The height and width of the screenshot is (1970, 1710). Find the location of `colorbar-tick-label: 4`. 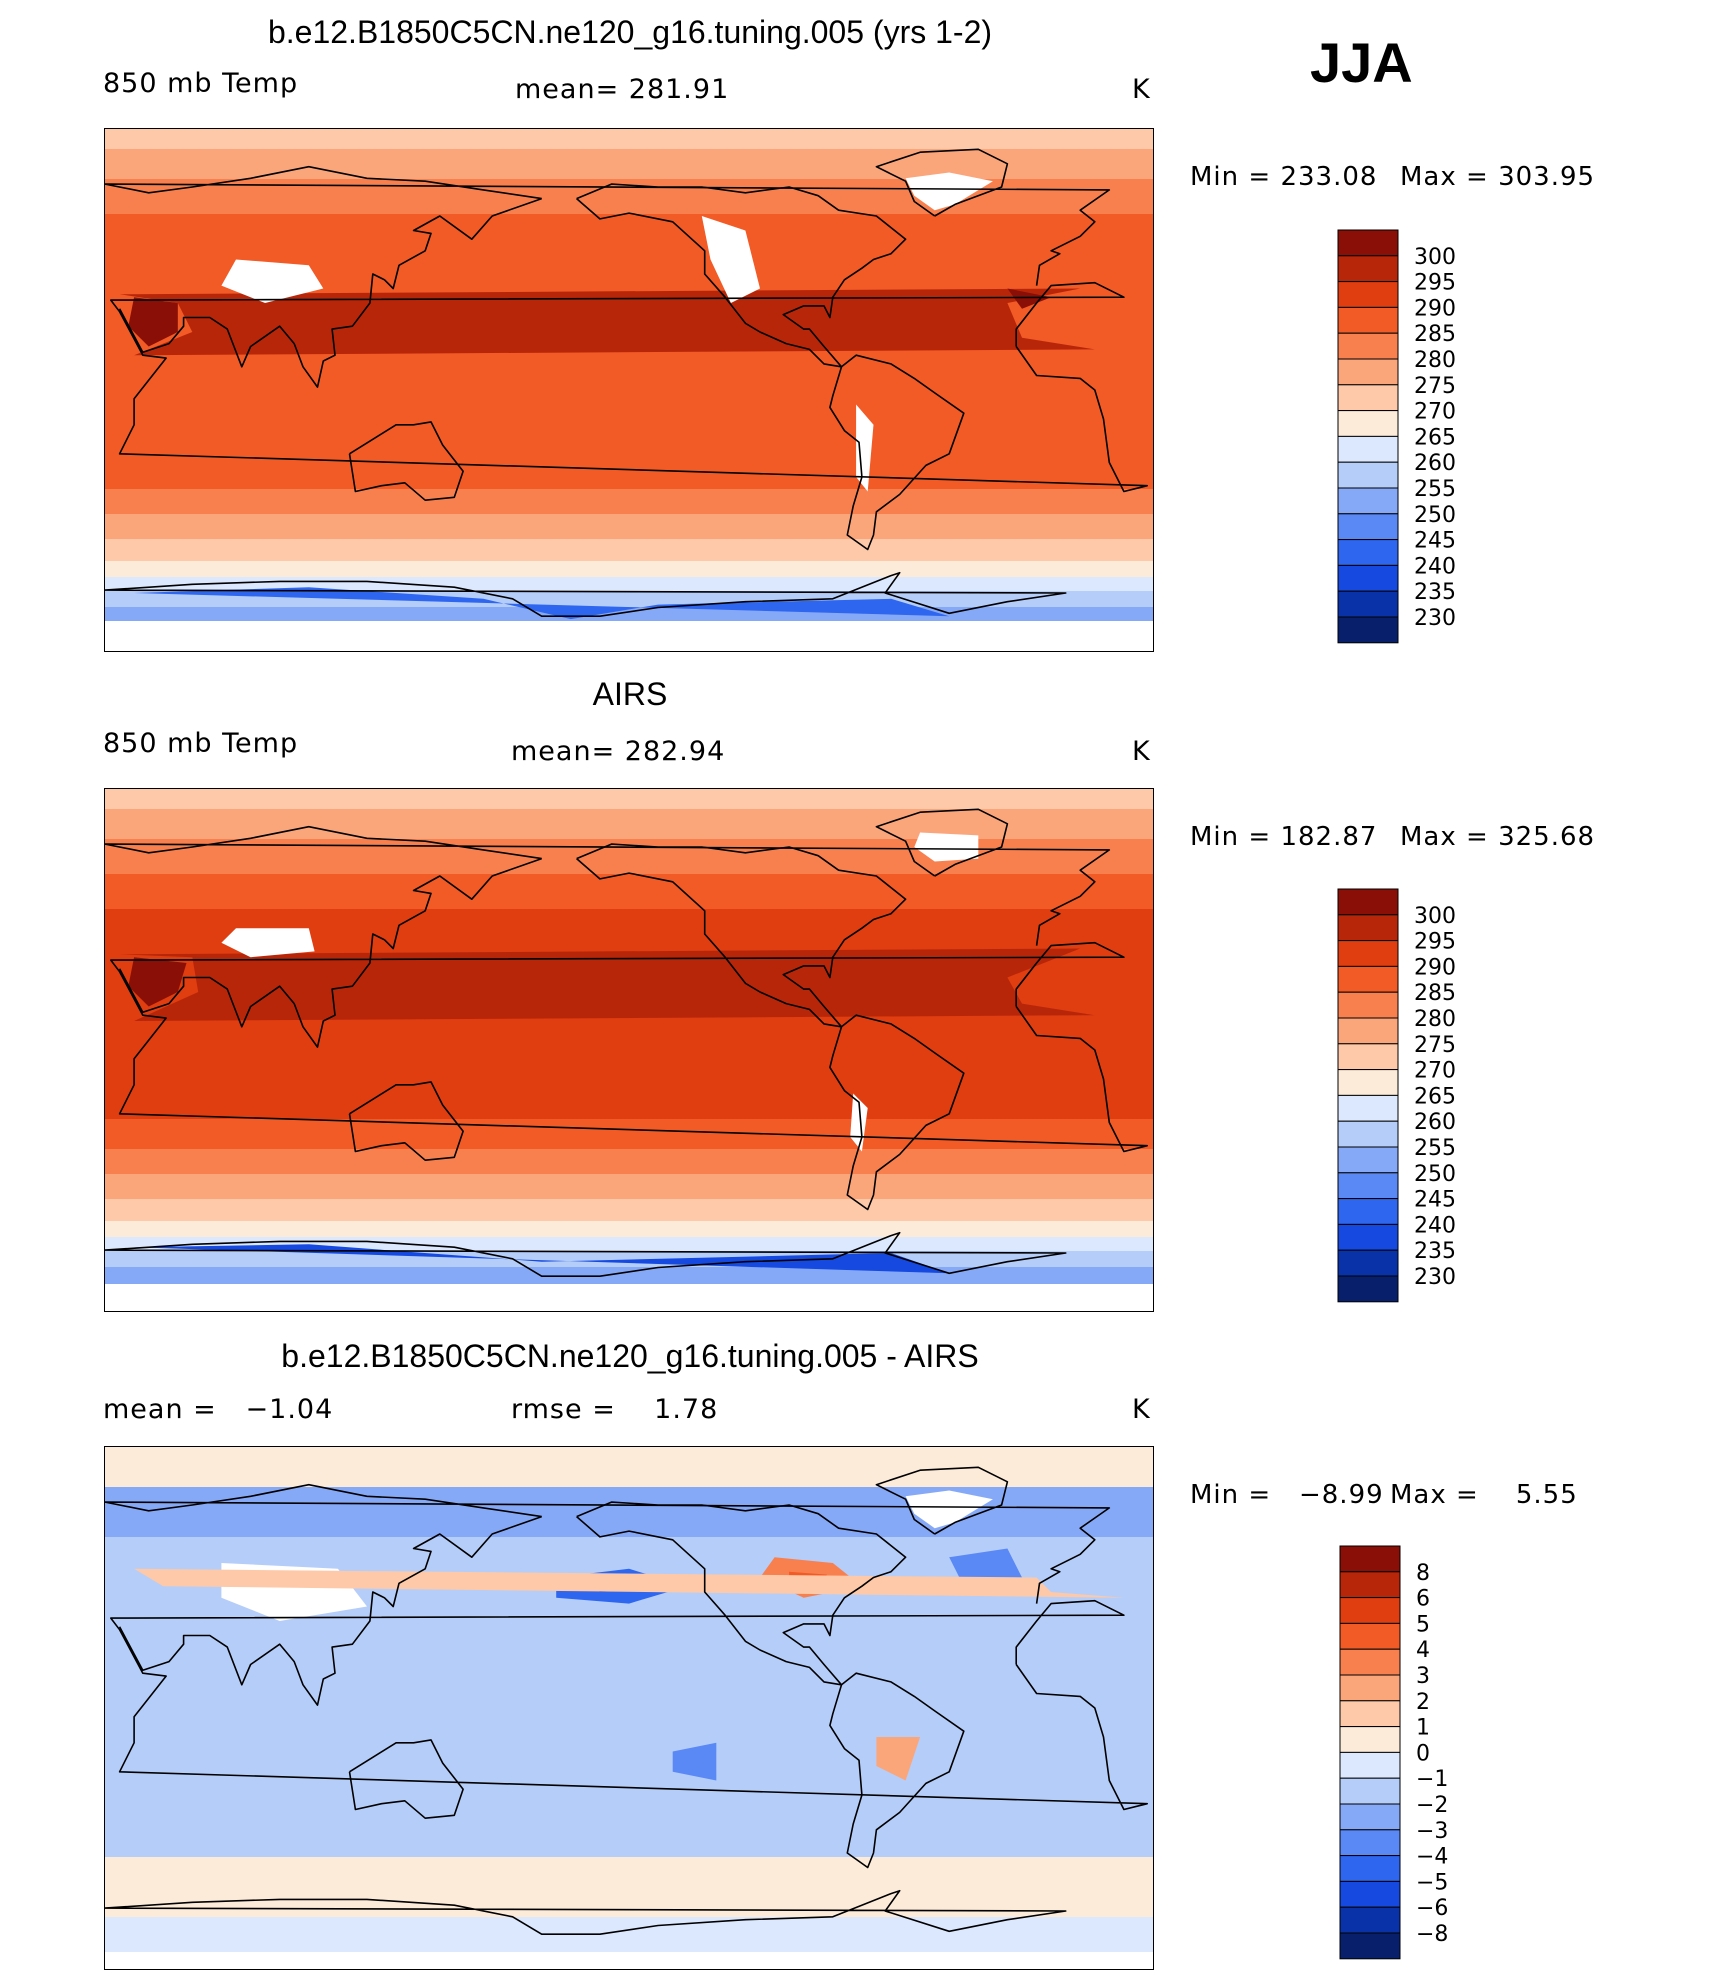

colorbar-tick-label: 4 is located at coordinates (1423, 1650).